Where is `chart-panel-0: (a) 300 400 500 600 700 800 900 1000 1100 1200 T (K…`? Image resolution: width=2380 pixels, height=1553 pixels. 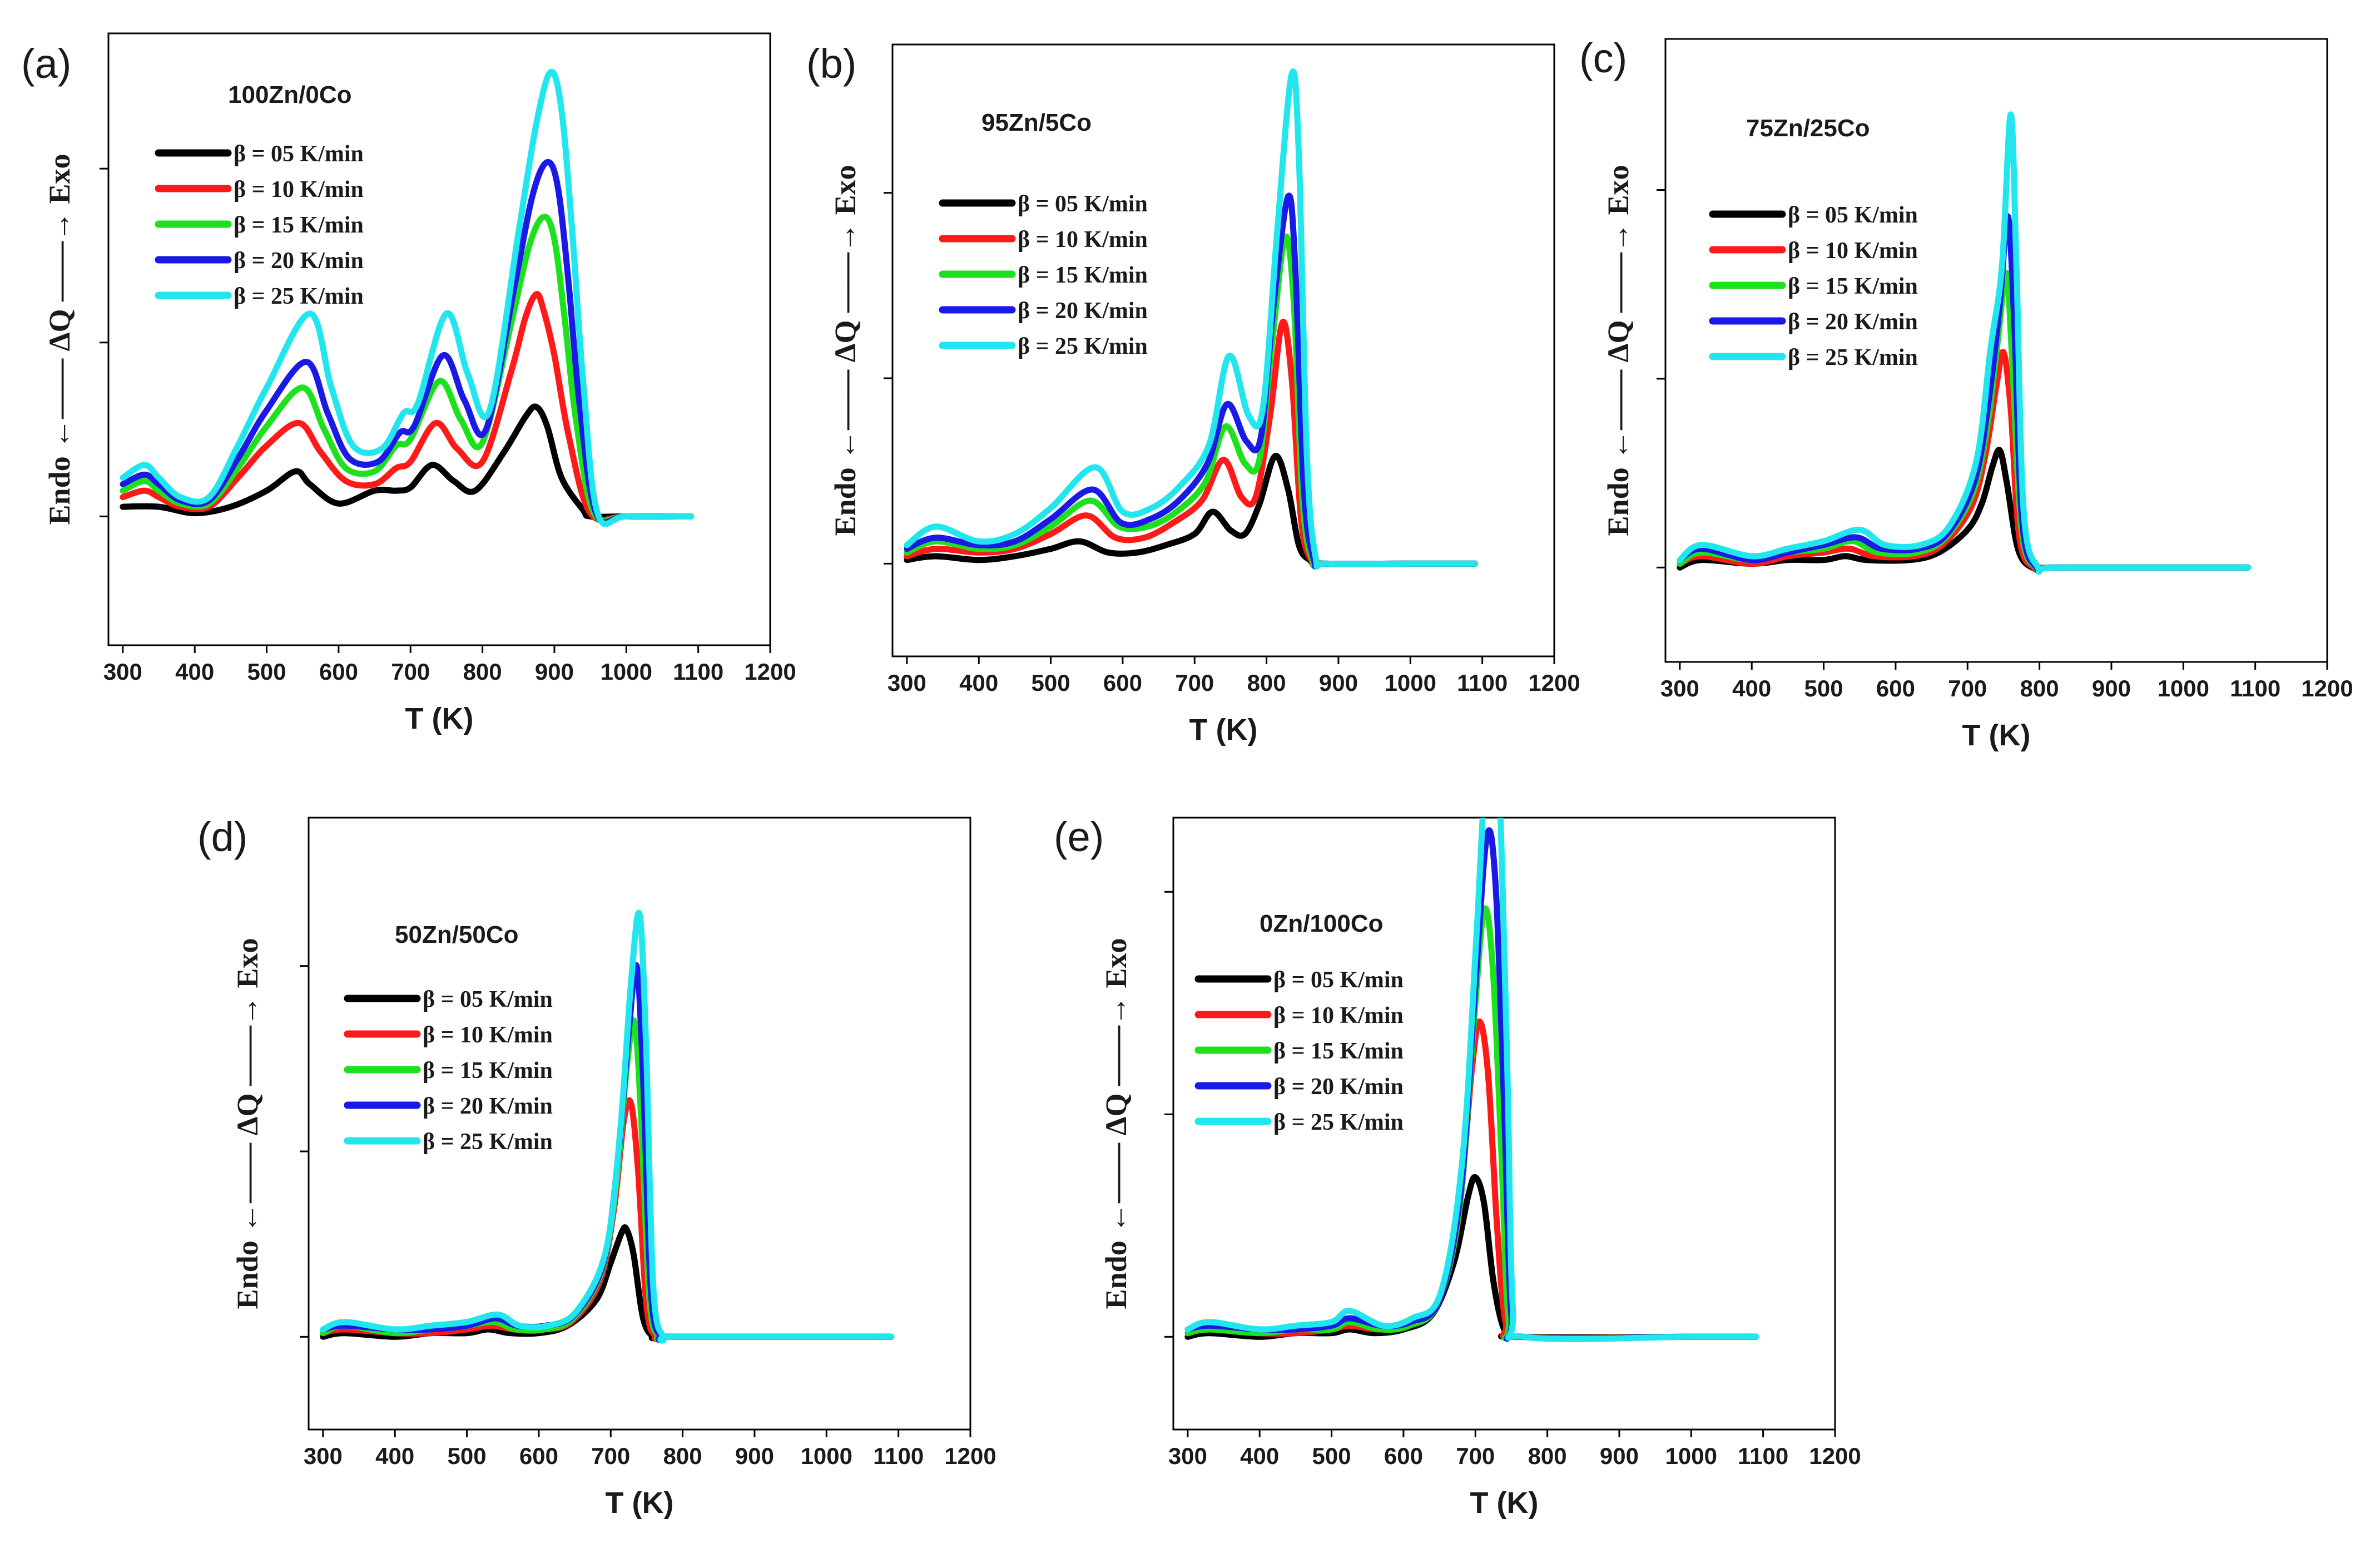 chart-panel-0: (a) 300 400 500 600 700 800 900 1000 1100 1200 T (K… is located at coordinates (408, 383).